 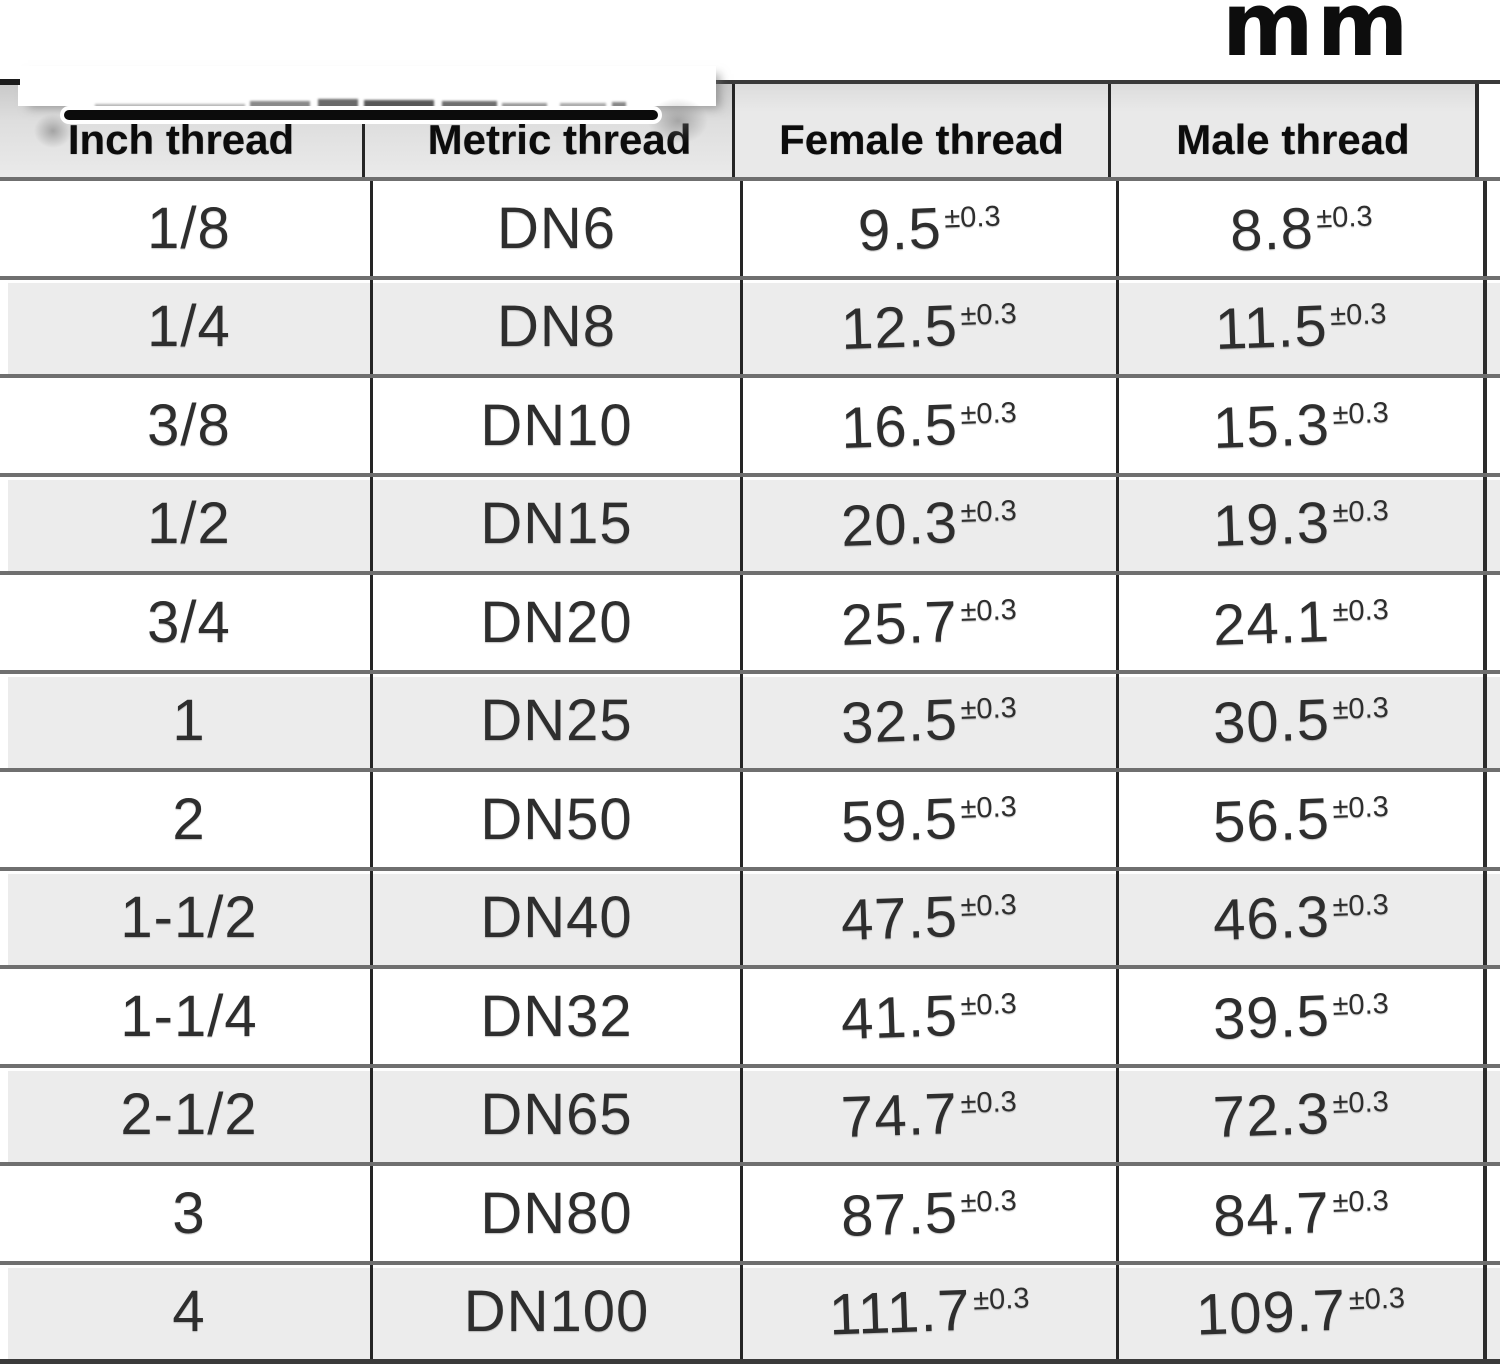 What do you see at coordinates (920, 130) in the screenshot?
I see `column-header-female-thread: Female thread` at bounding box center [920, 130].